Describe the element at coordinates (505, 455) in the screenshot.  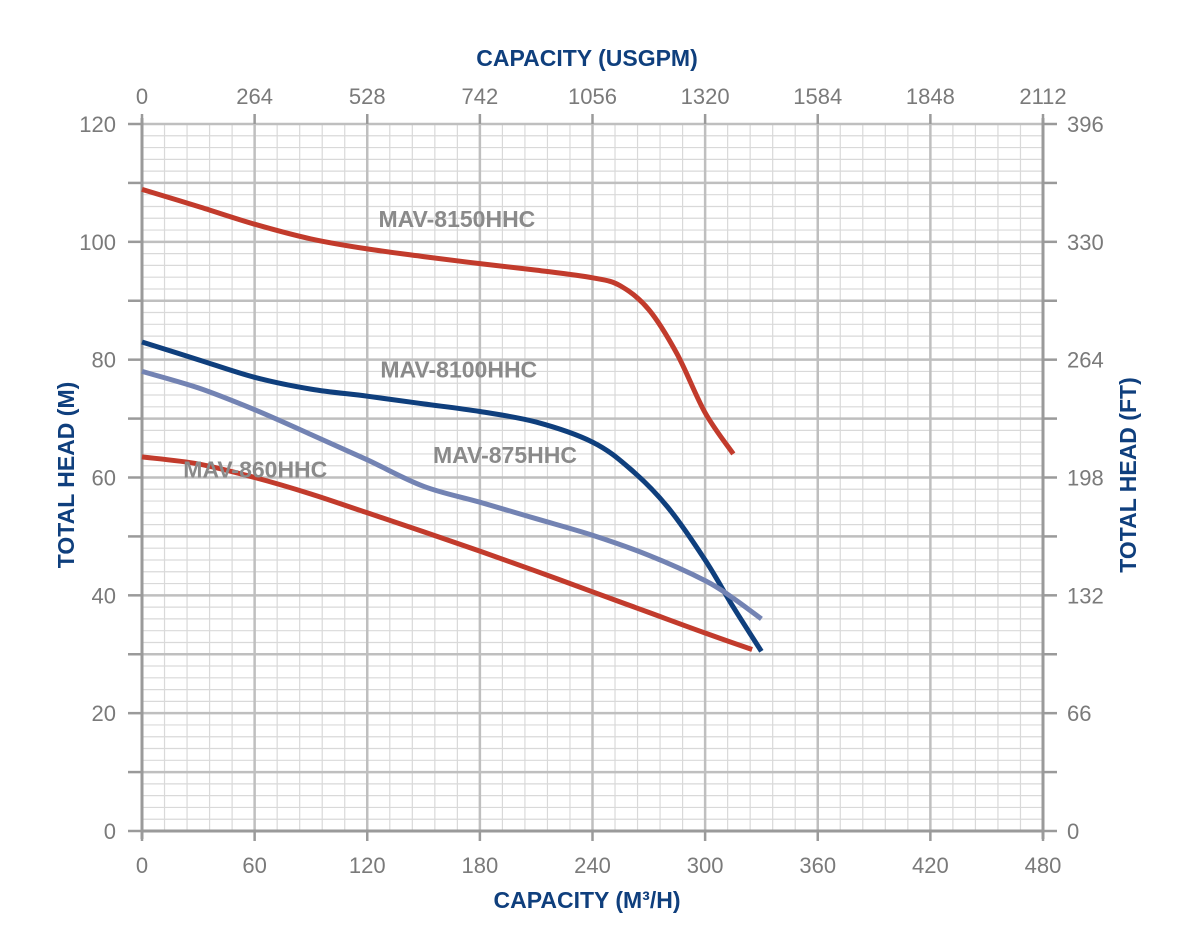
I see `curve-label-mav-875hhc: MAV-875HHC` at that location.